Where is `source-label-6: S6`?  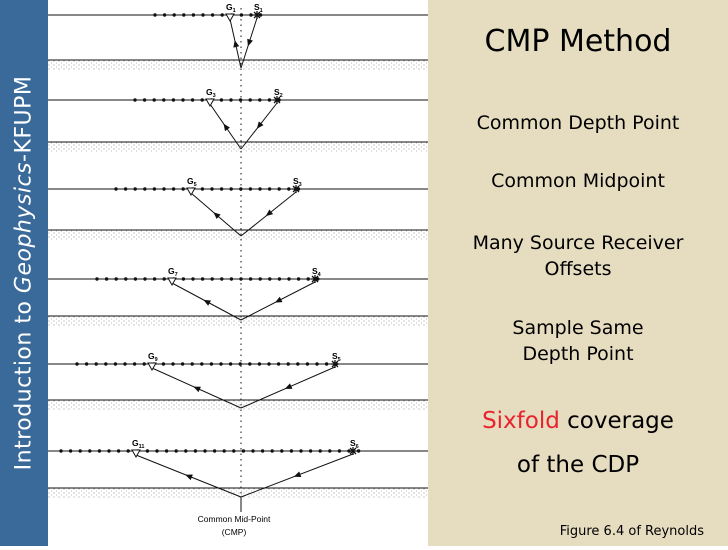 source-label-6: S6 is located at coordinates (354, 444).